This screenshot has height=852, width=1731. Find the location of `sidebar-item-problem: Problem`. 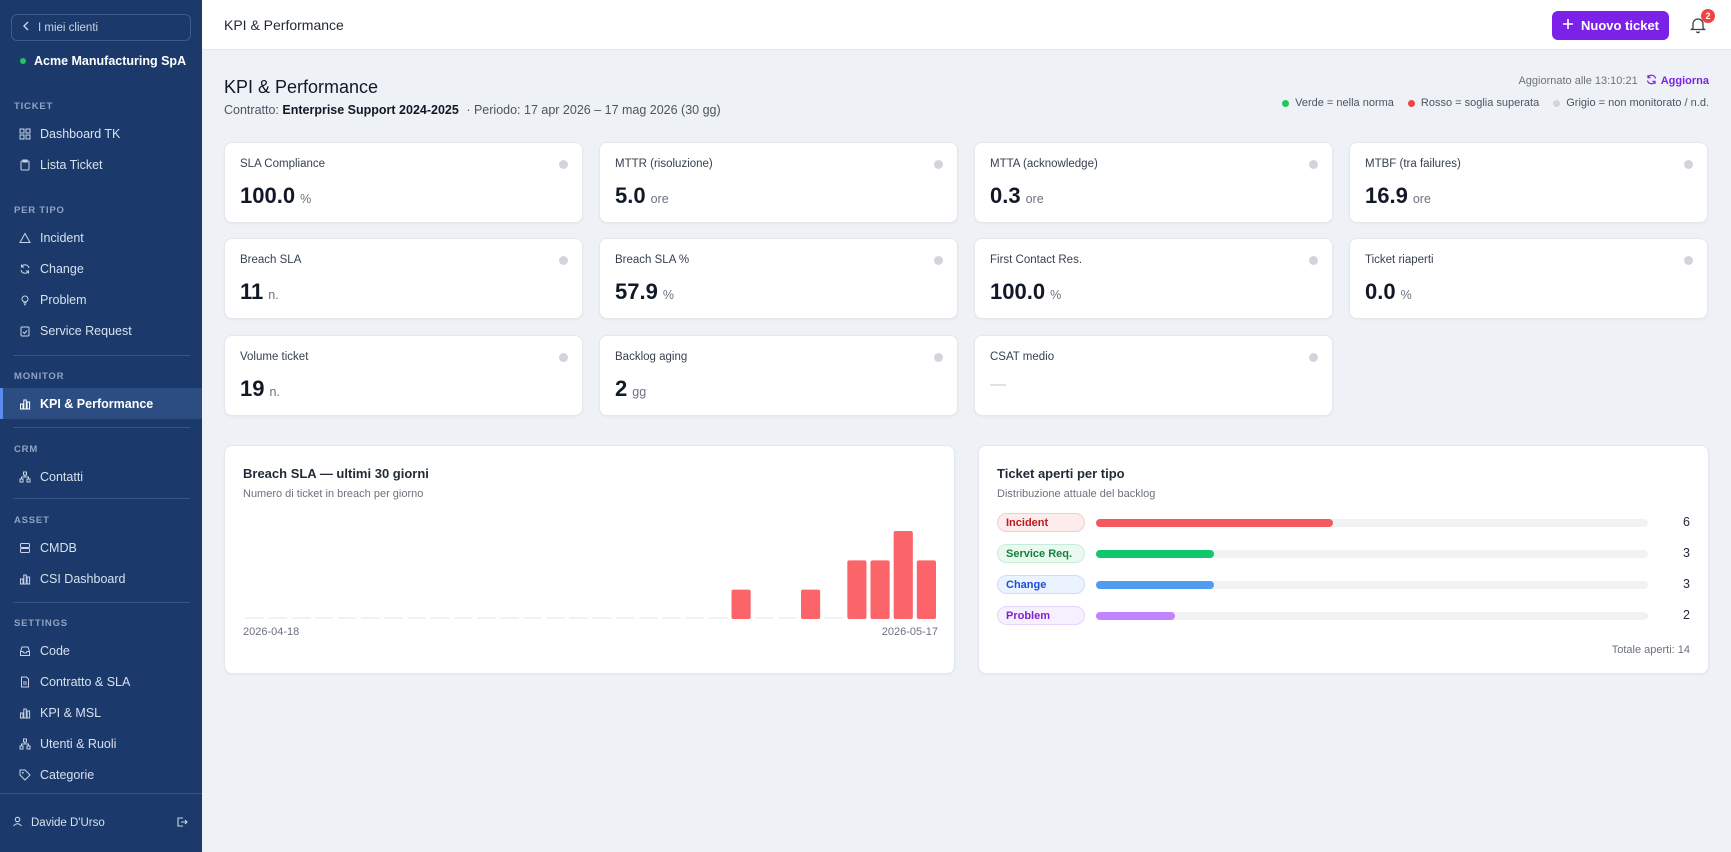

sidebar-item-problem: Problem is located at coordinates (101, 299).